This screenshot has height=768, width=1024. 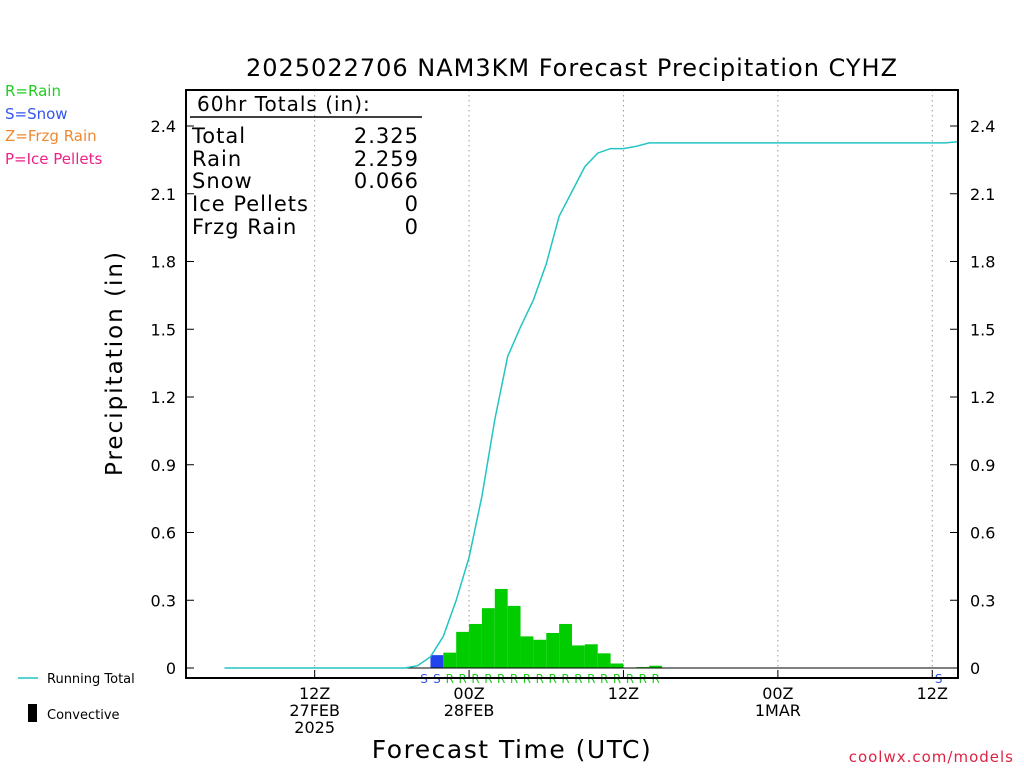 I want to click on y-tick-label-right: 1.5, so click(x=982, y=329).